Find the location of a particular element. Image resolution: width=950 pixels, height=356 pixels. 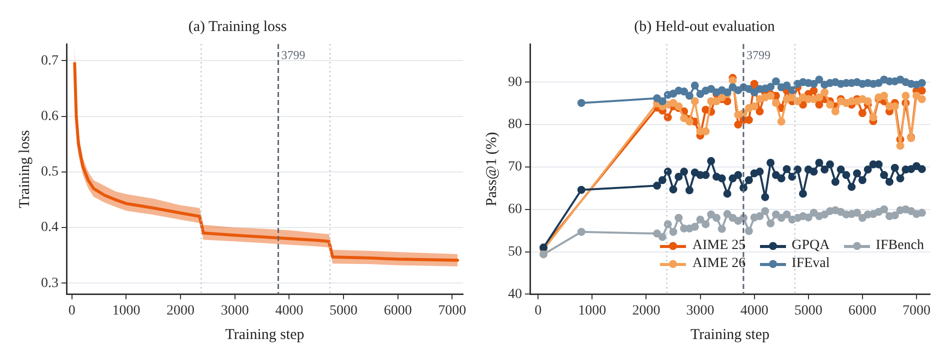

y-tick-label: 60 is located at coordinates (515, 210).